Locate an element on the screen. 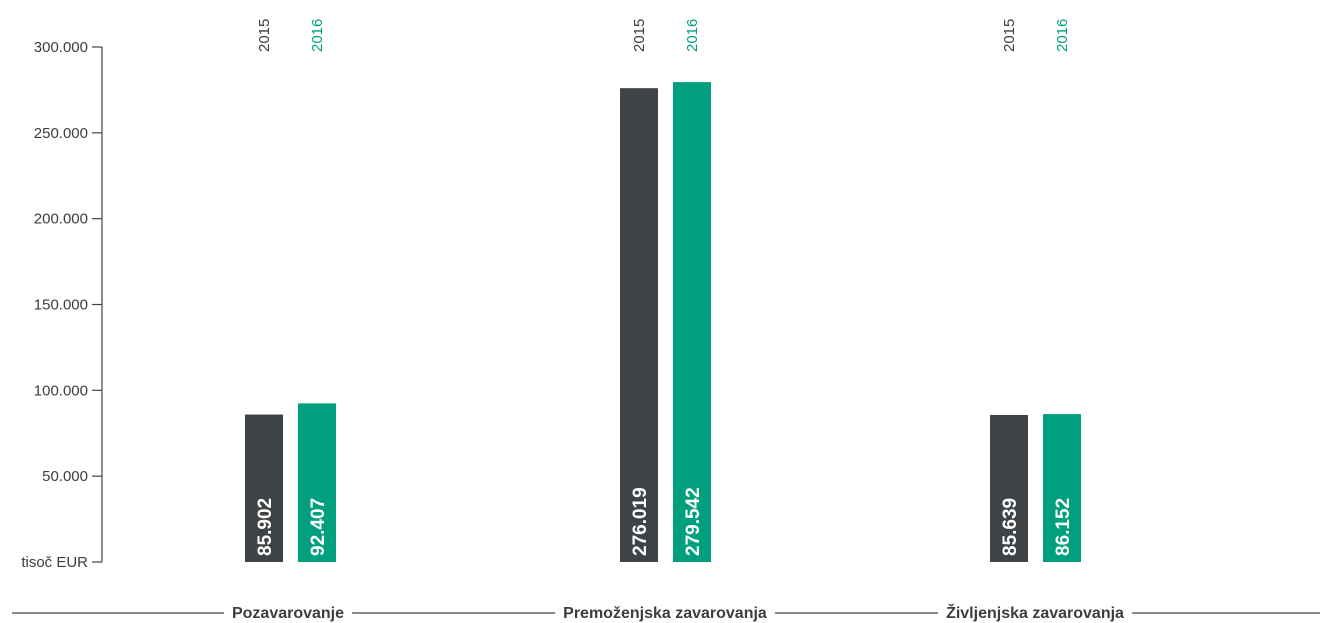  category-label: Premoženjska zavarovanja is located at coordinates (665, 613).